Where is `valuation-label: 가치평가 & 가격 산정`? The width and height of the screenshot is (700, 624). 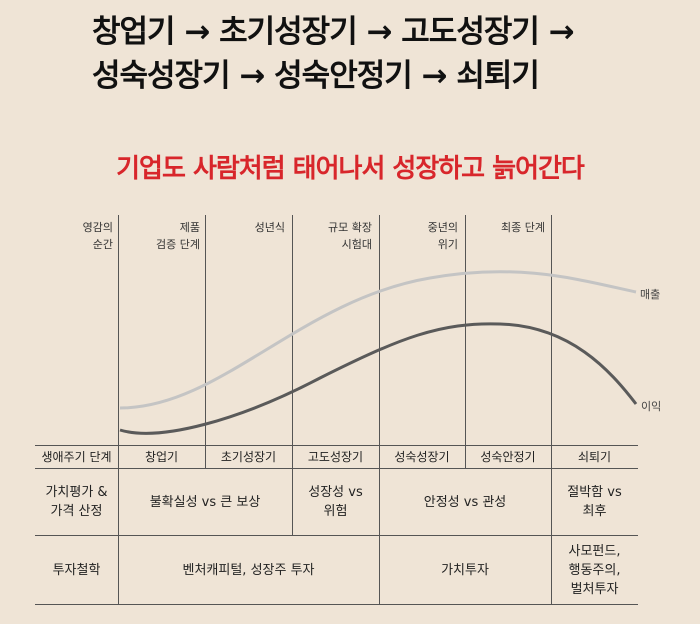 valuation-label: 가치평가 & 가격 산정 is located at coordinates (76, 502).